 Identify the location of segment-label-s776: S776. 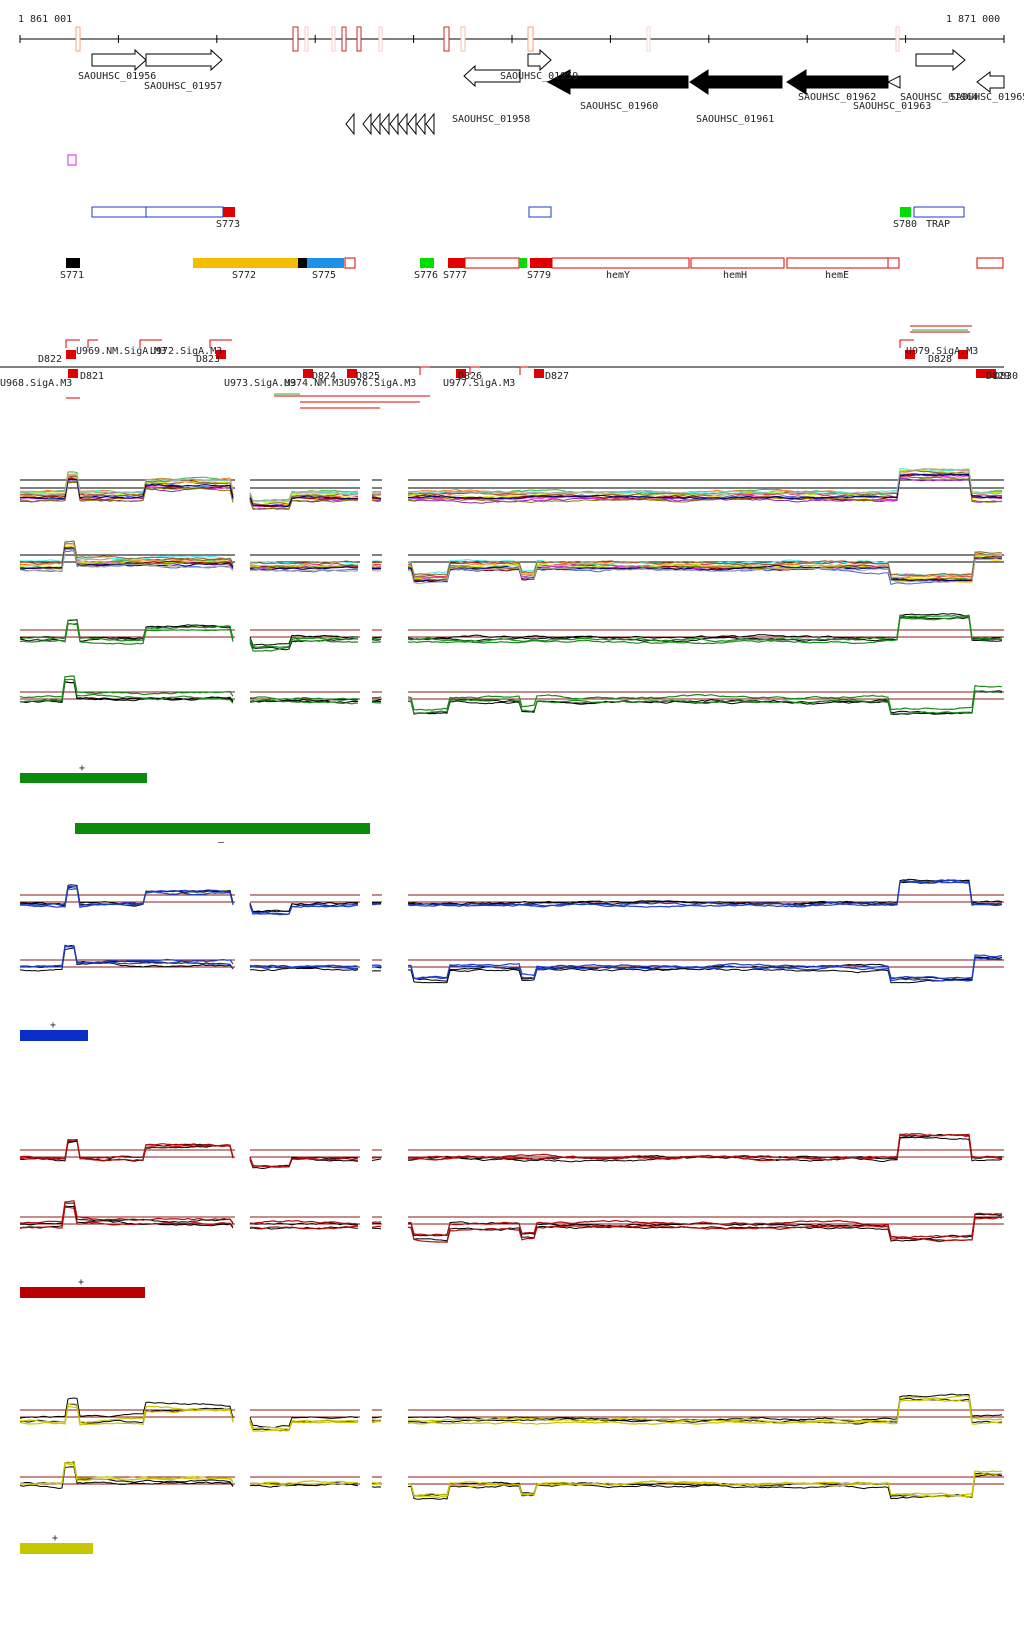
(426, 275).